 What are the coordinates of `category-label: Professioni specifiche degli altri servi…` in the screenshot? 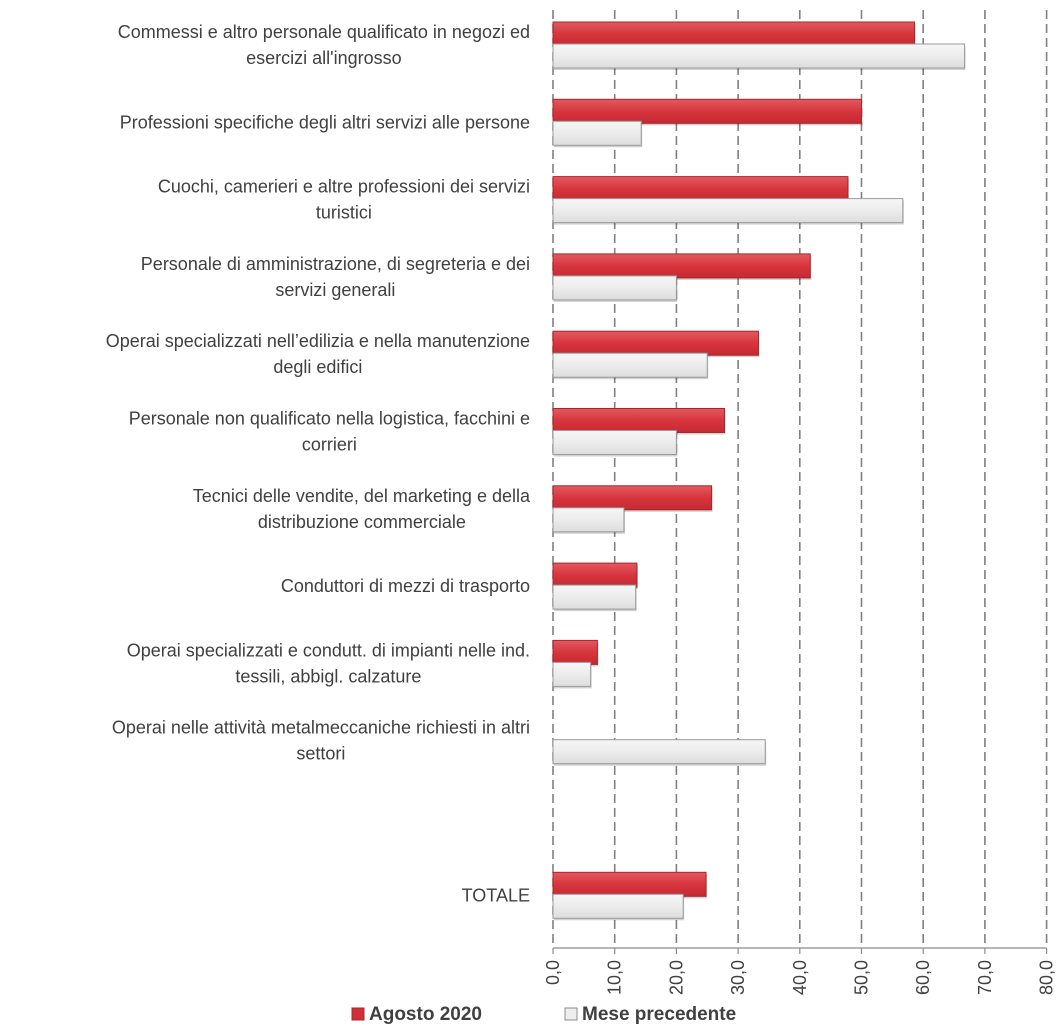 It's located at (325, 122).